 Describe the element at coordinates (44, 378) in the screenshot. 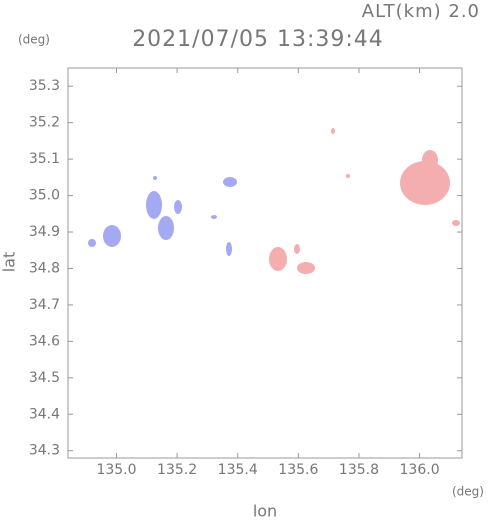

I see `y-tick-label: 34.5` at that location.